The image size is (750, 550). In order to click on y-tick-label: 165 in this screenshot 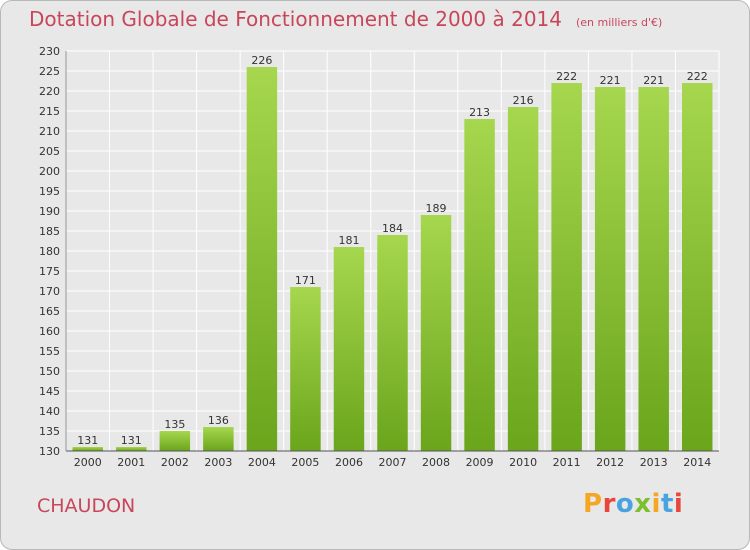, I will do `click(49, 311)`.